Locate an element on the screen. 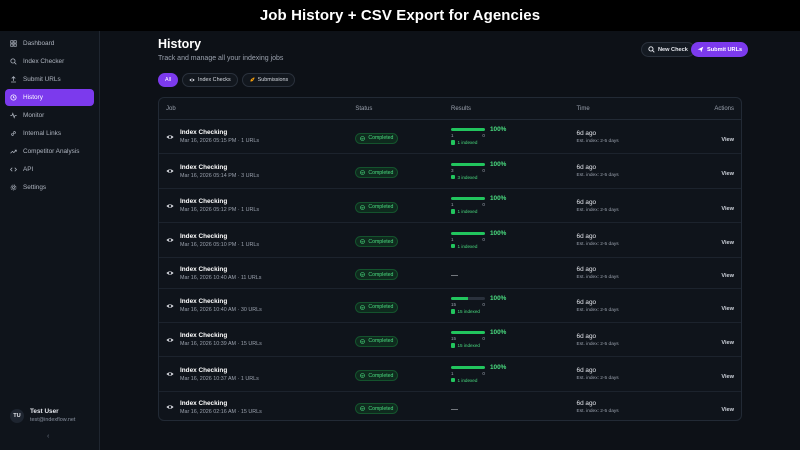  count-left: 1 is located at coordinates (452, 373).